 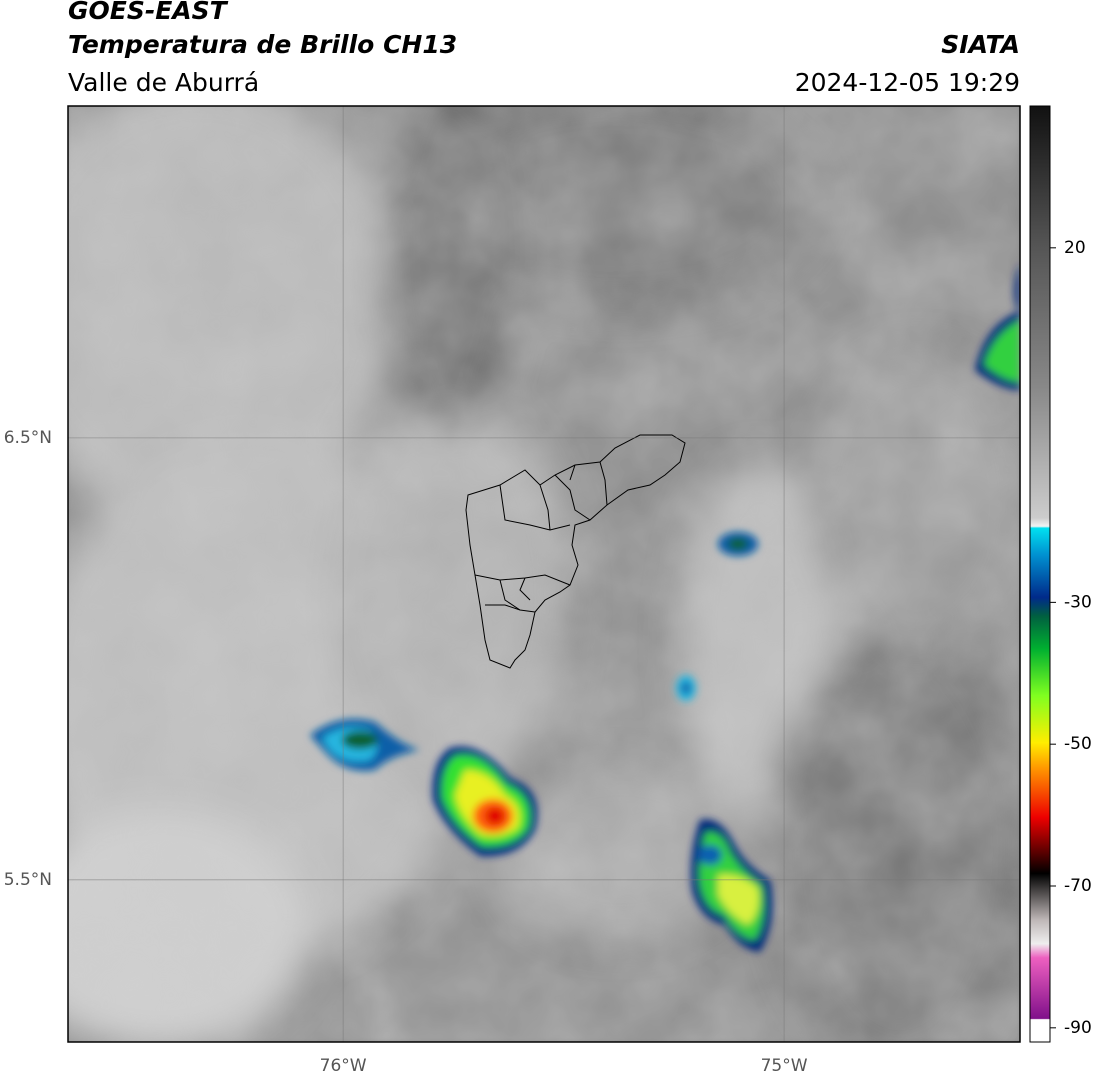 I want to click on lat-tick-label: 6.5°N, so click(x=28, y=438).